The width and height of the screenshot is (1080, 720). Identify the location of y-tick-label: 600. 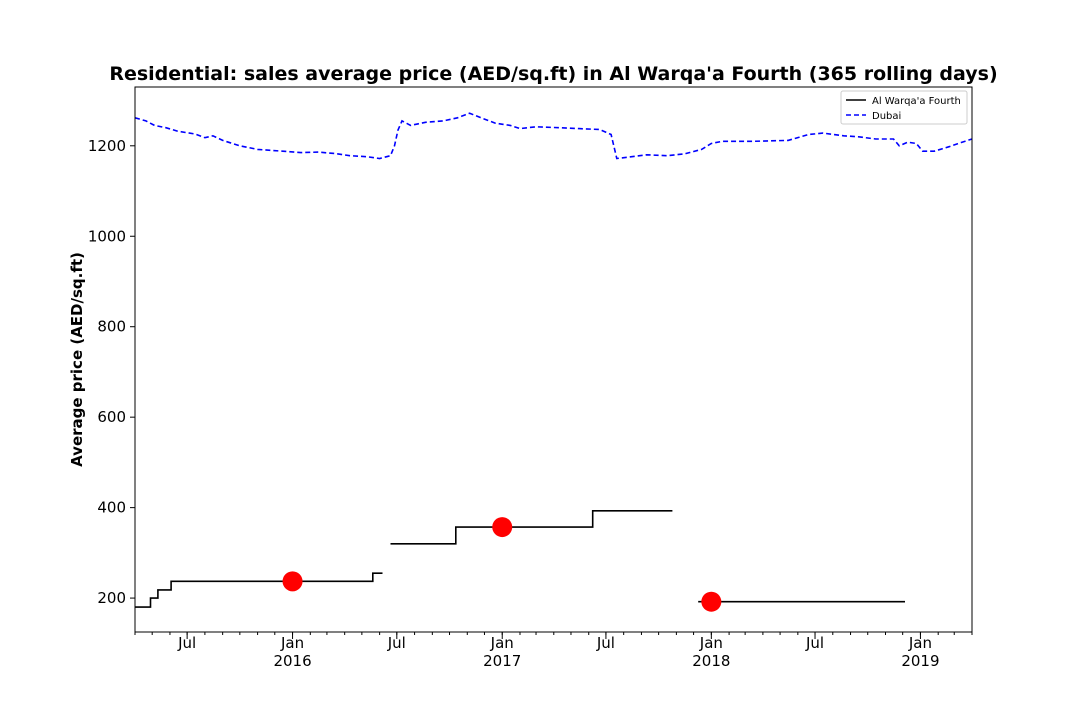
(111, 417).